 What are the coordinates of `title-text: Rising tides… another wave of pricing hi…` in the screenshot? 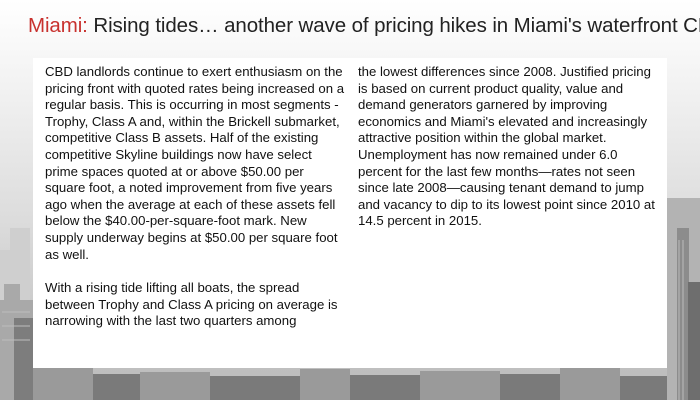 It's located at (393, 25).